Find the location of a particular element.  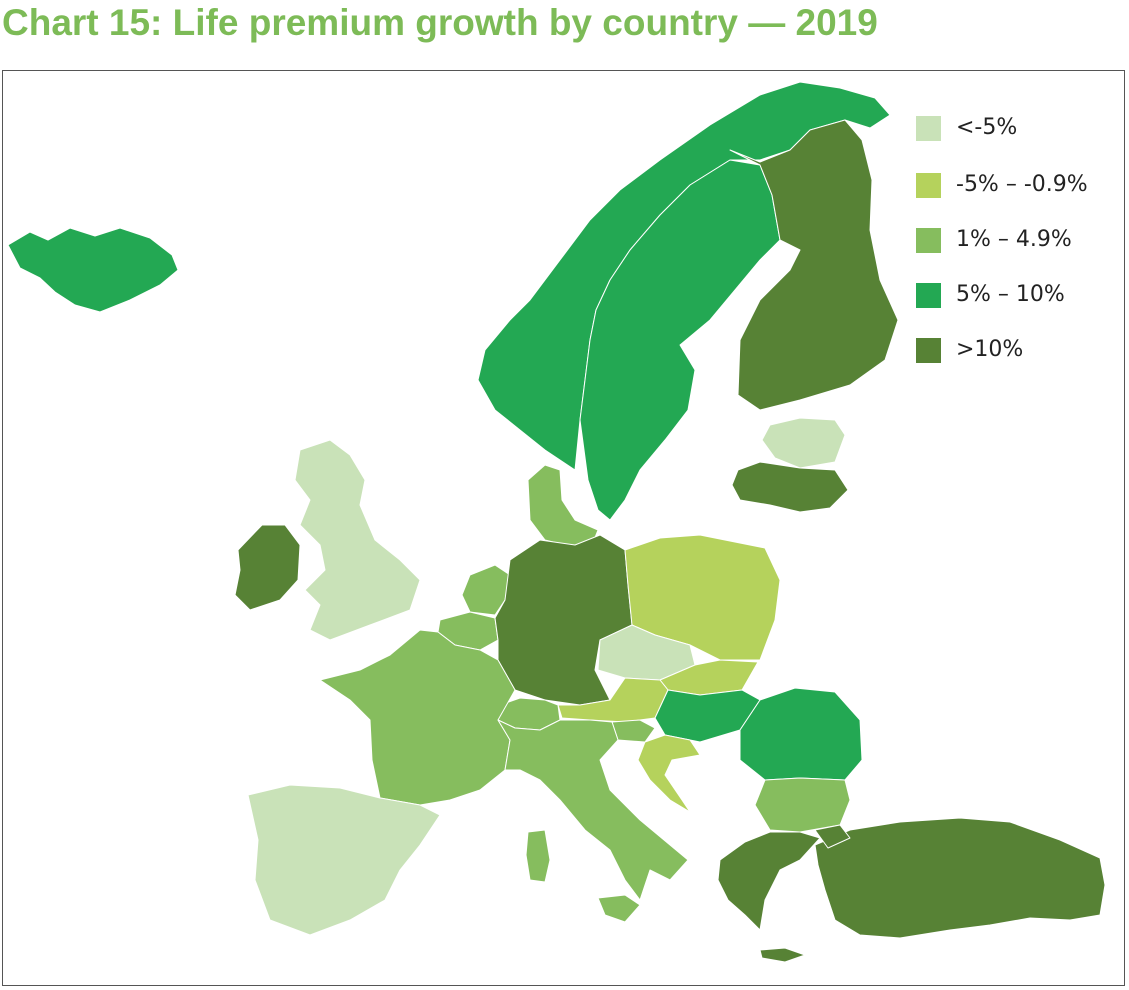

legend-label-gt-10: >10% is located at coordinates (990, 349).